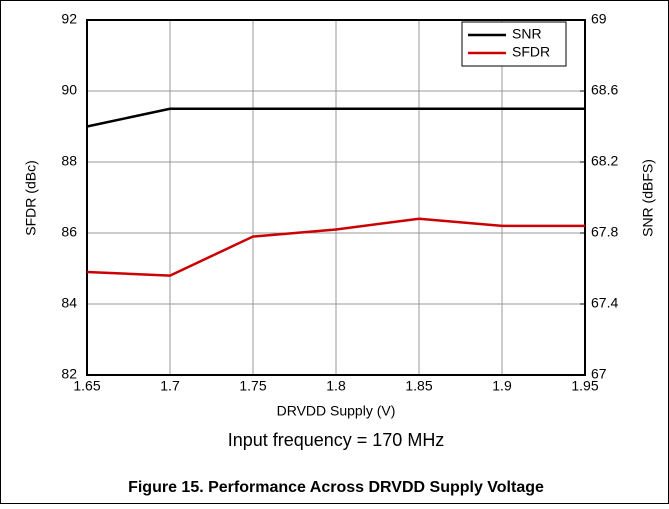 Image resolution: width=669 pixels, height=509 pixels. Describe the element at coordinates (170, 386) in the screenshot. I see `x-tick-label: 1.7` at that location.